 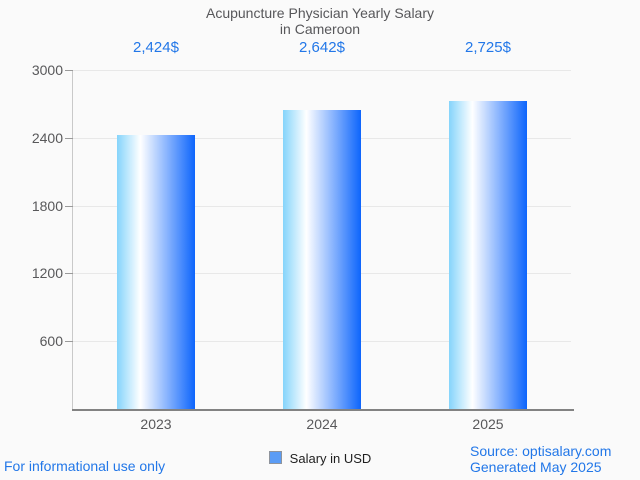 What do you see at coordinates (322, 47) in the screenshot?
I see `bar-value-label: 2,642$` at bounding box center [322, 47].